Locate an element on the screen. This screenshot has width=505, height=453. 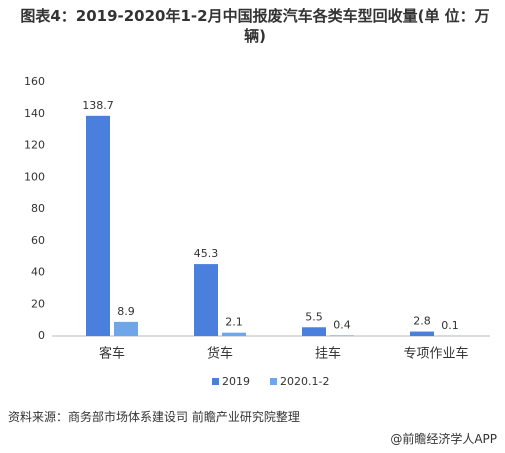
value-label: 45.3 is located at coordinates (206, 253).